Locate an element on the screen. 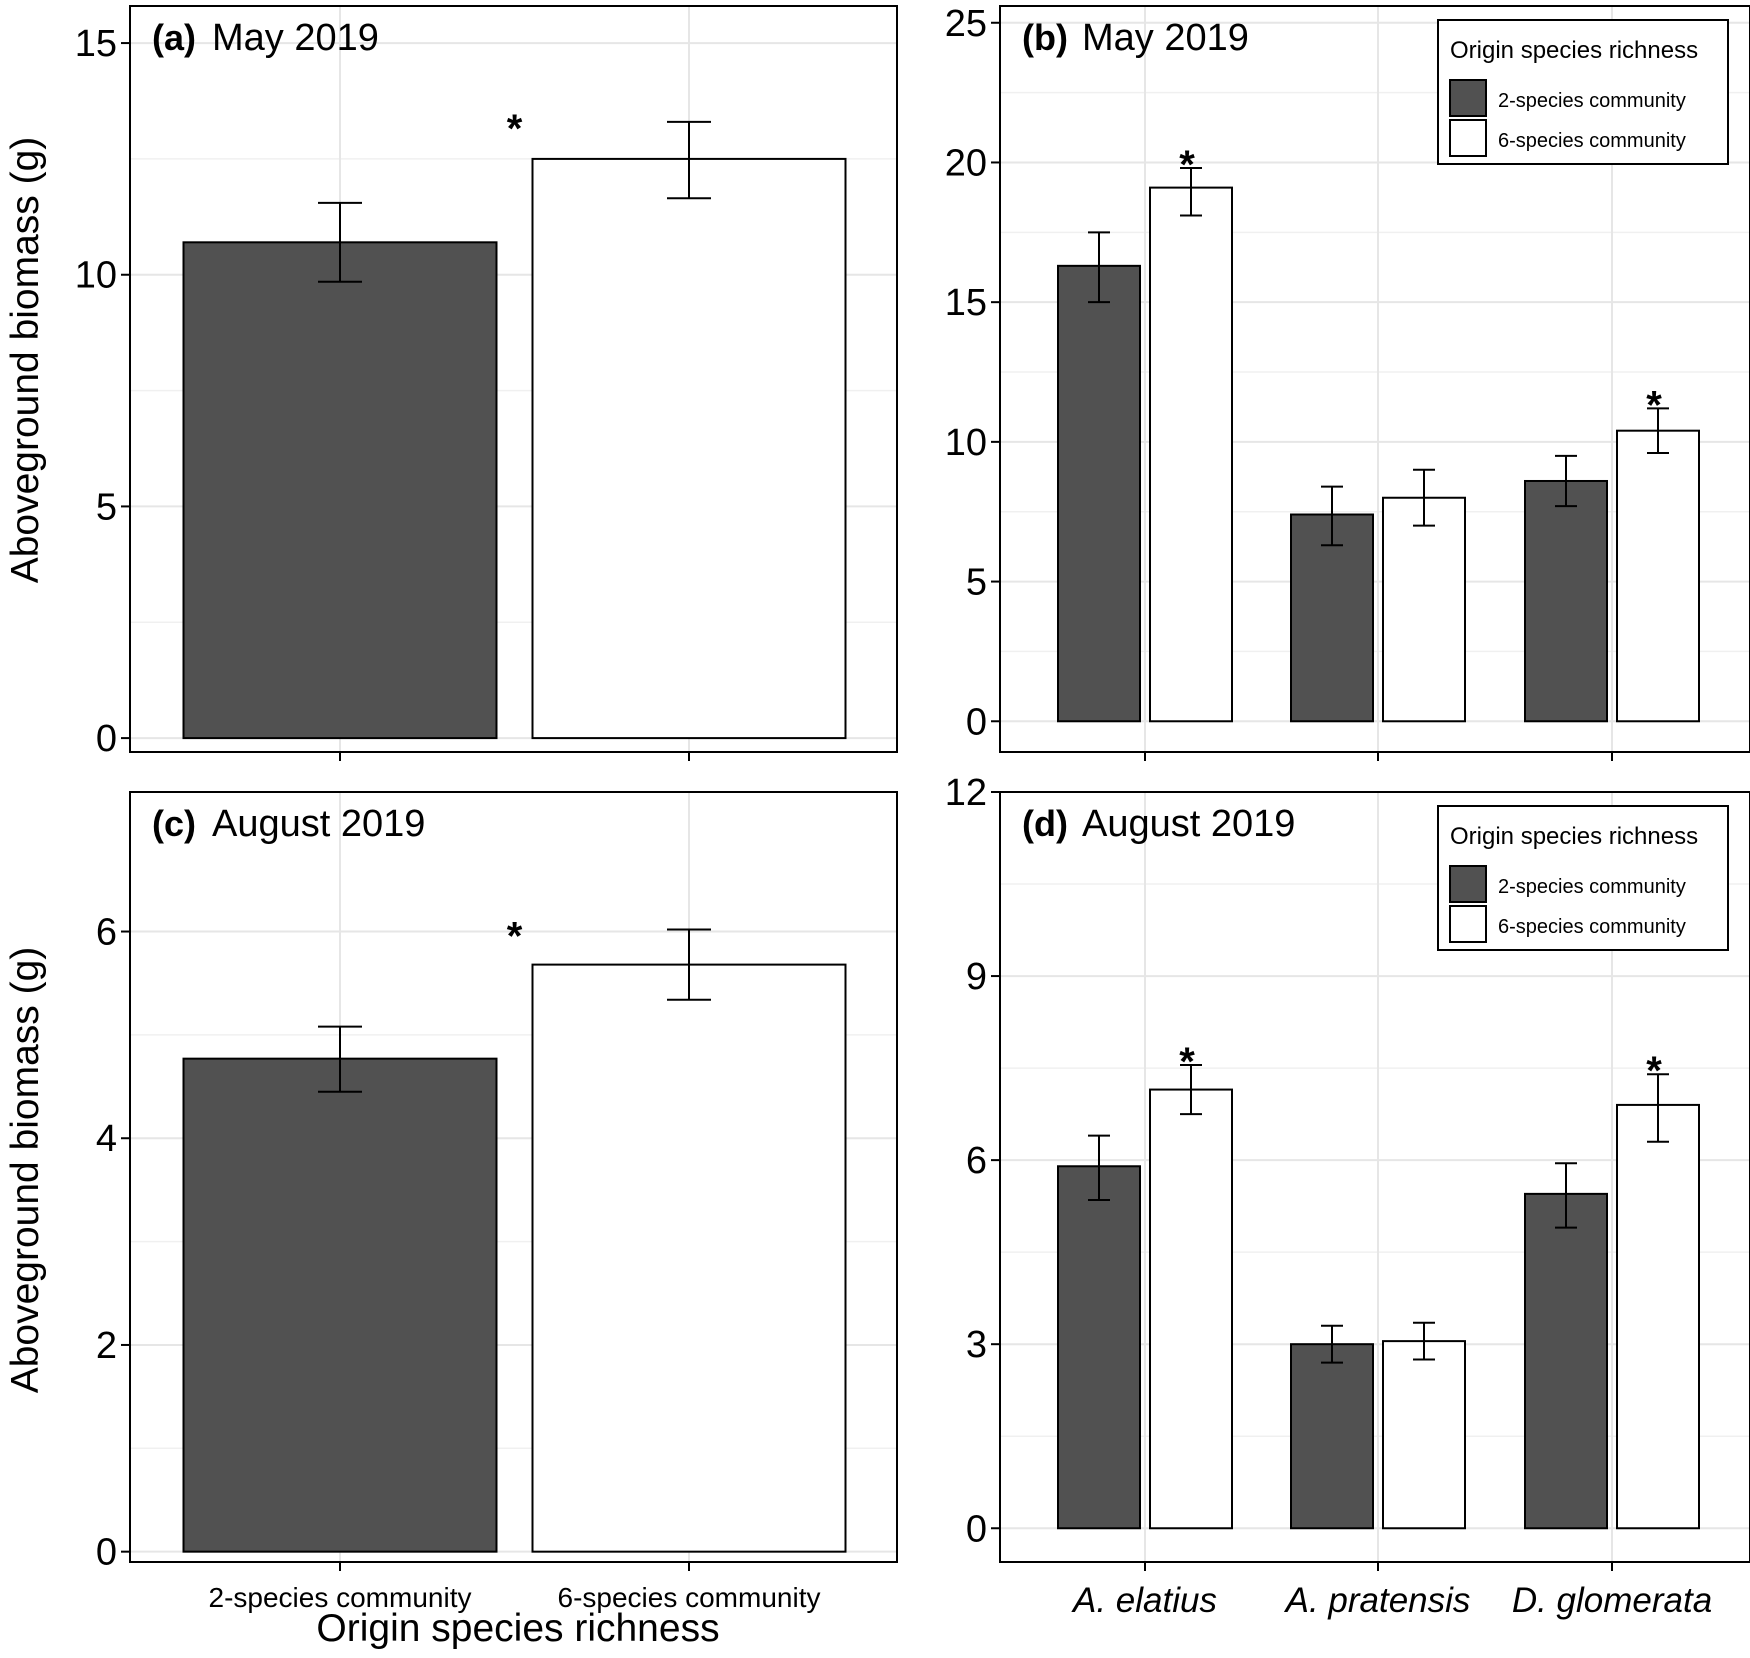 The image size is (1750, 1658). y-tick-label: 3 is located at coordinates (976, 1345).